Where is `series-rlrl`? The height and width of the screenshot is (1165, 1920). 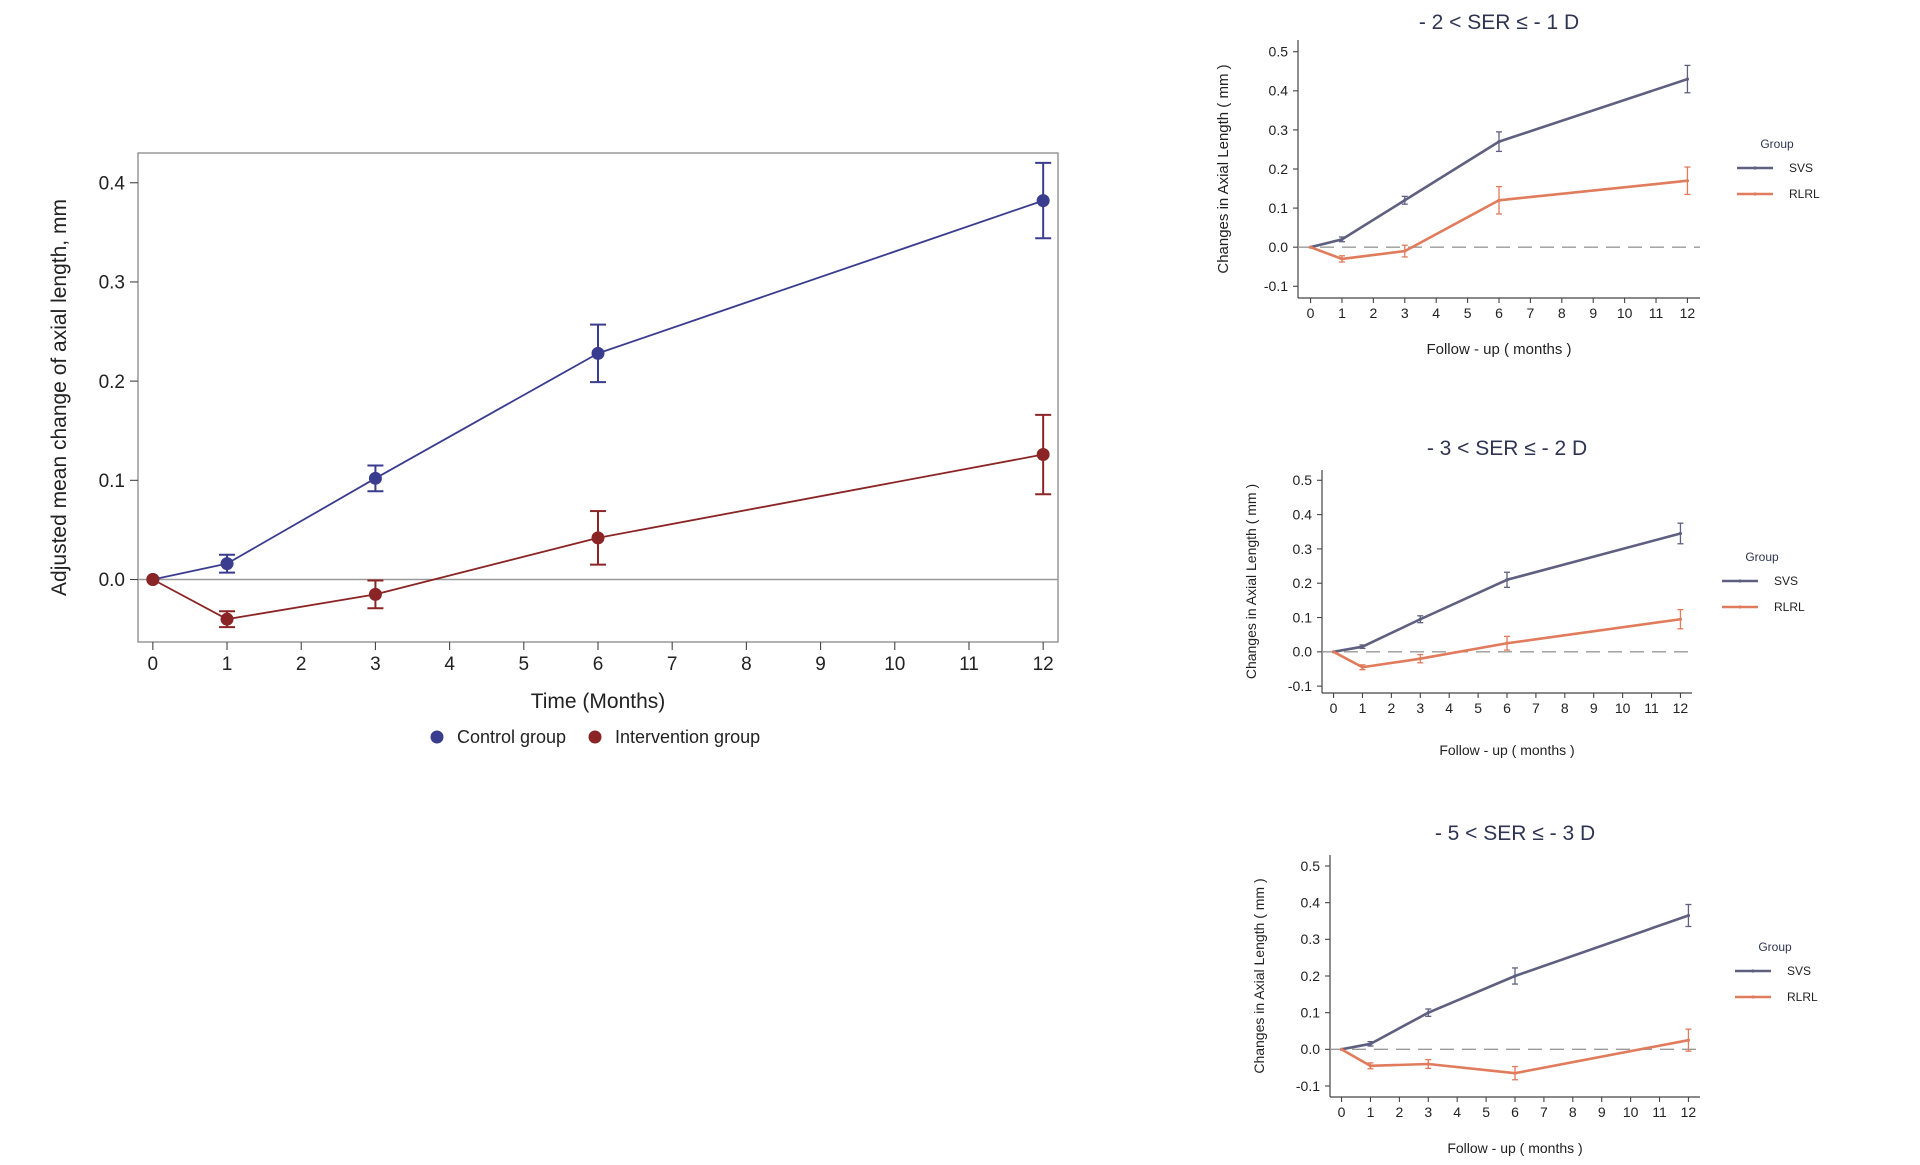 series-rlrl is located at coordinates (1499, 214).